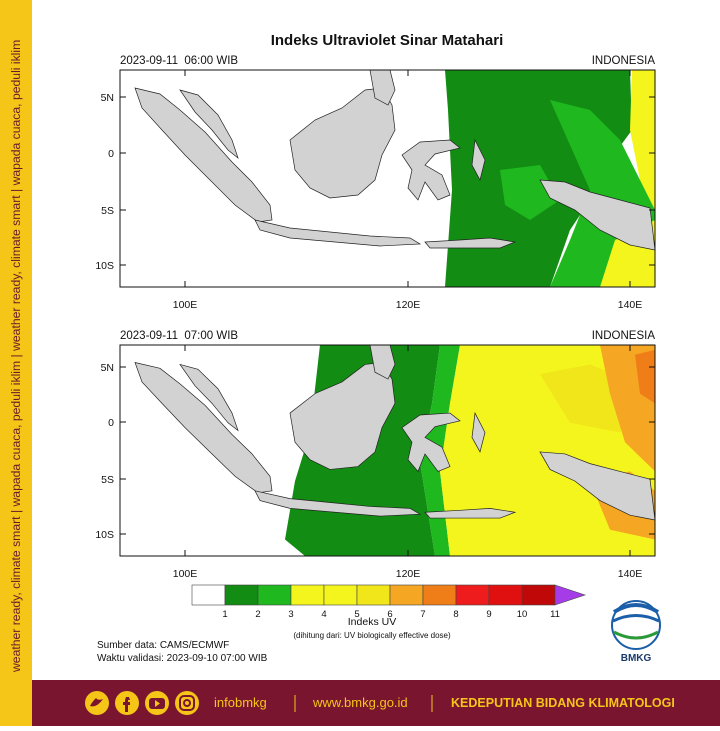 The image size is (720, 731). I want to click on department: KEDEPUTIAN BIDANG KLIMATOLOGI, so click(563, 703).